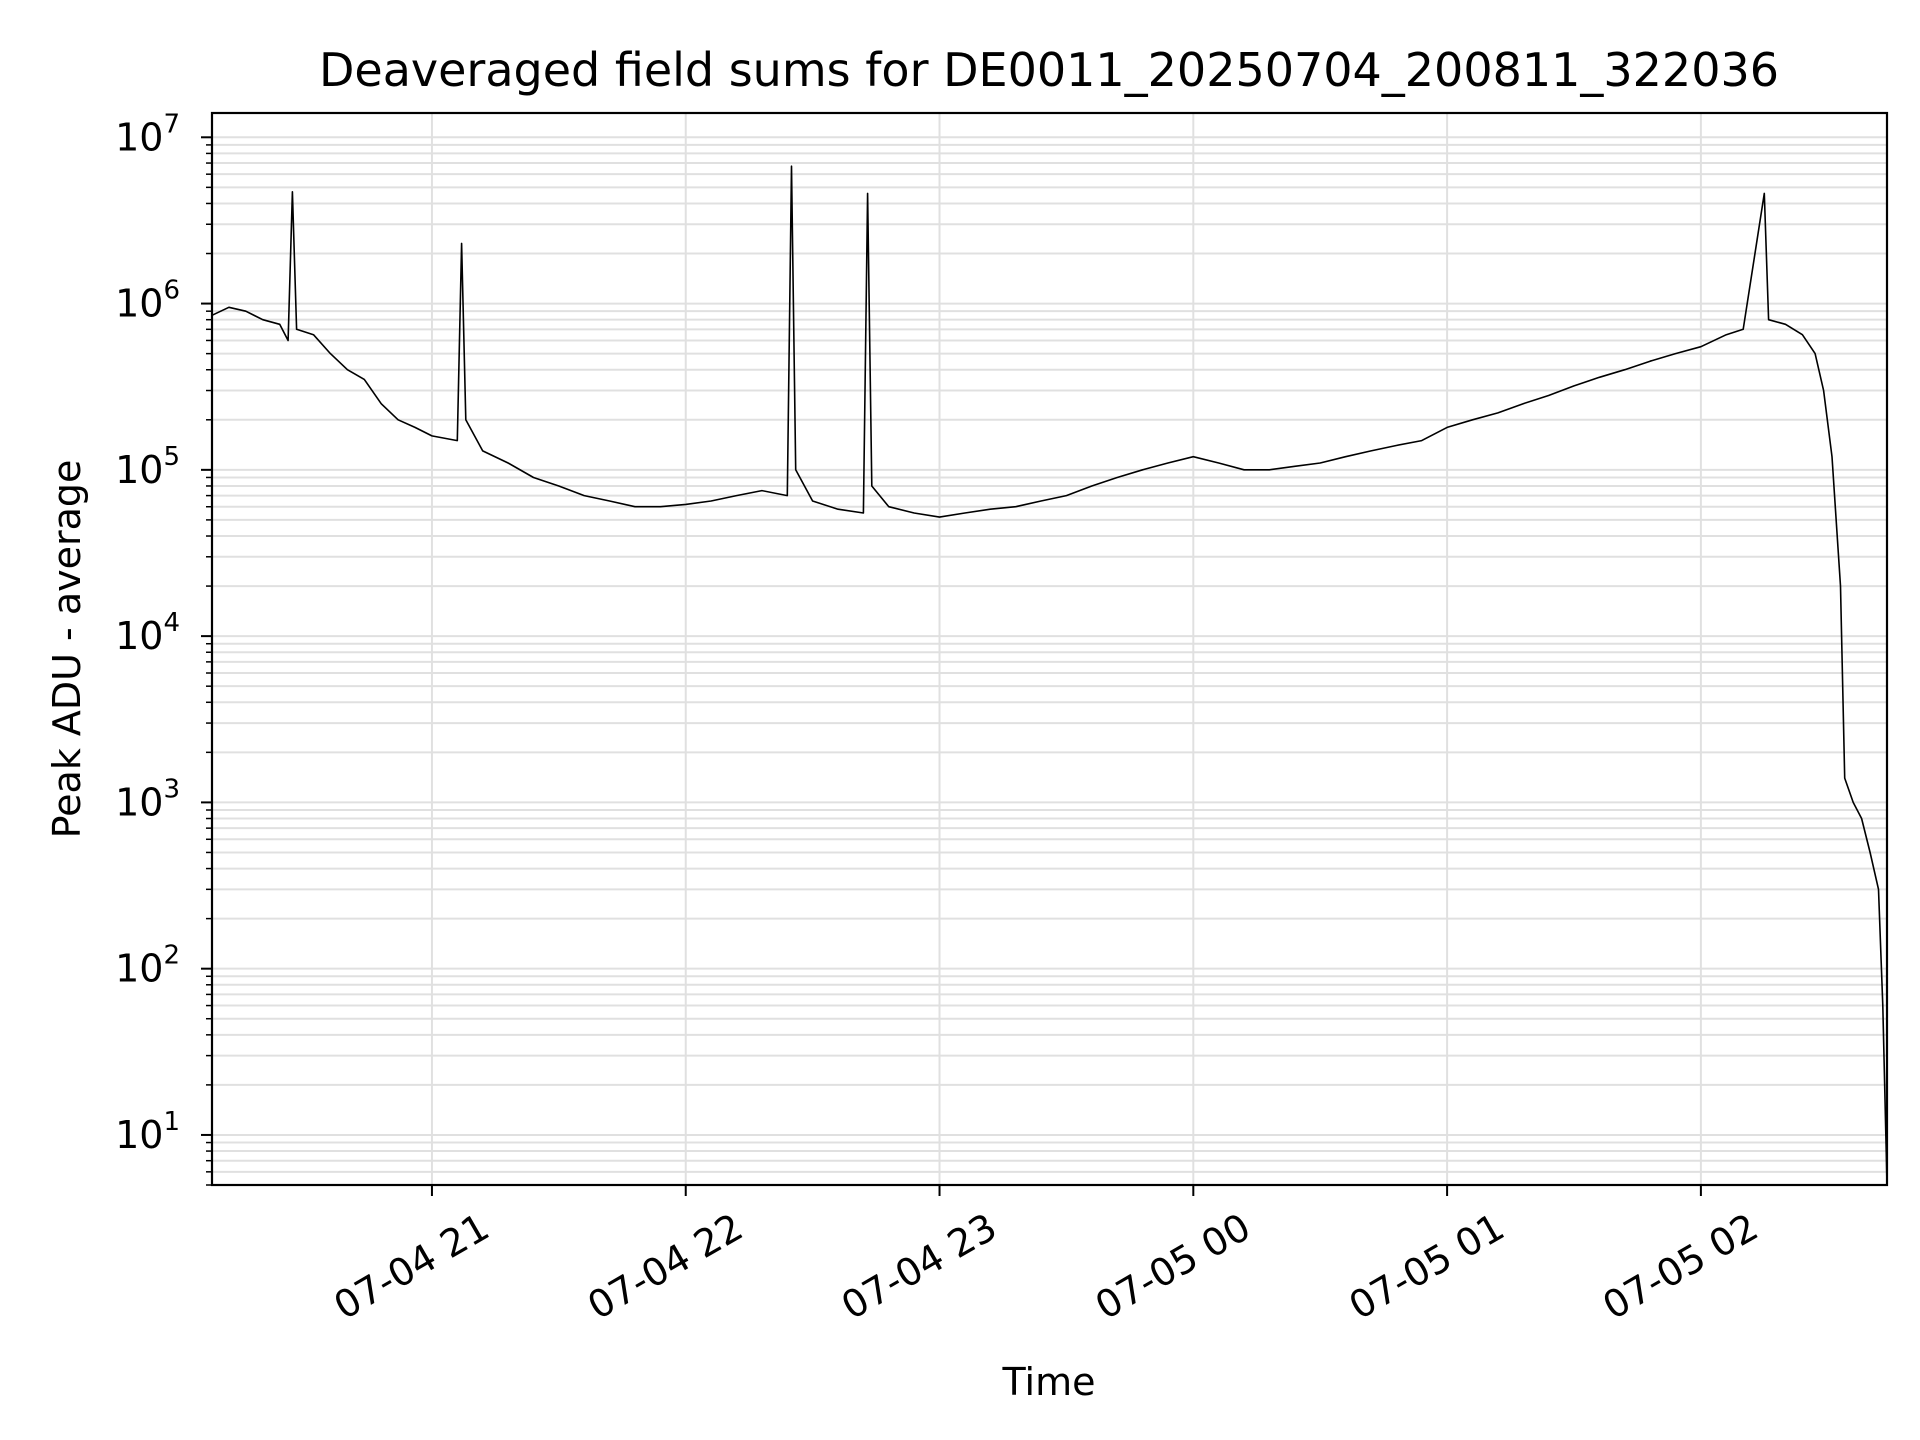  Describe the element at coordinates (67, 649) in the screenshot. I see `y-axis-label: Peak ADU - average` at that location.